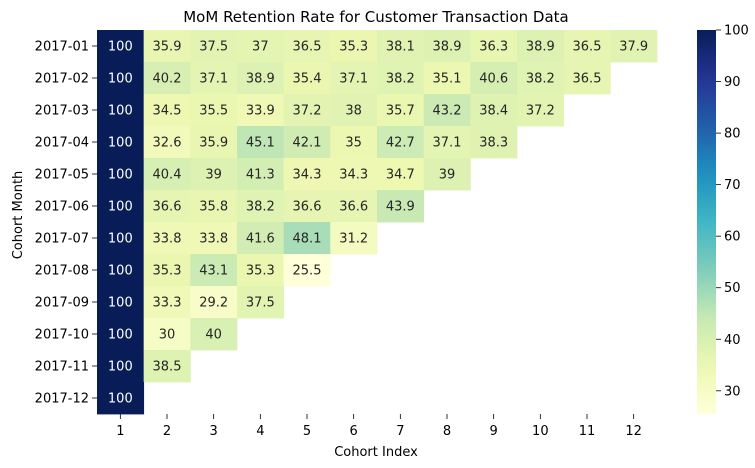 This screenshot has height=468, width=755. What do you see at coordinates (62, 143) in the screenshot?
I see `y-tick-label: 2017-04` at bounding box center [62, 143].